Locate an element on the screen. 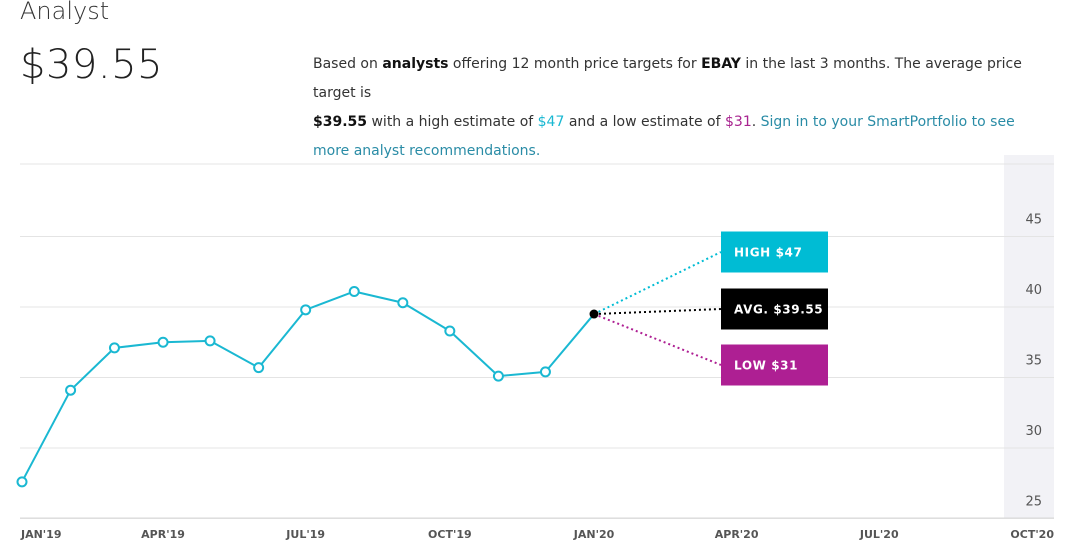 The height and width of the screenshot is (547, 1069). x-tick-label: OCT'20 is located at coordinates (1032, 534).